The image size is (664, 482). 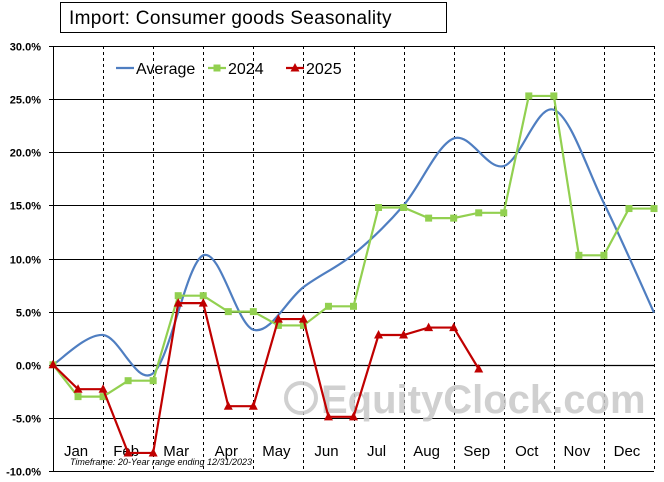 I want to click on y-tick-label: 15.0%, so click(x=25, y=207).